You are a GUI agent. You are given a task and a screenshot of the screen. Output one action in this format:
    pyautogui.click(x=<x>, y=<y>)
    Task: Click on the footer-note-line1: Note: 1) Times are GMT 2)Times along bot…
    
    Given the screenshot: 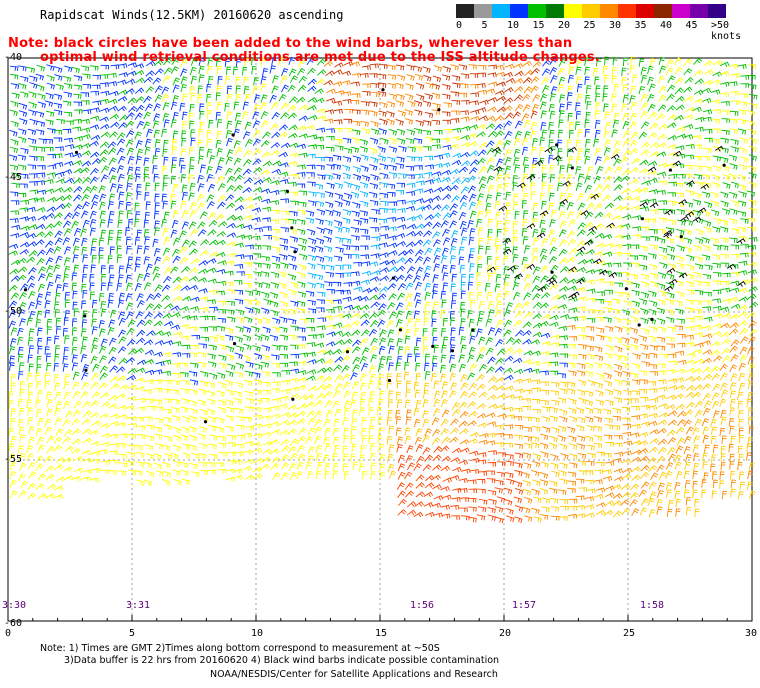 What is the action you would take?
    pyautogui.click(x=240, y=648)
    